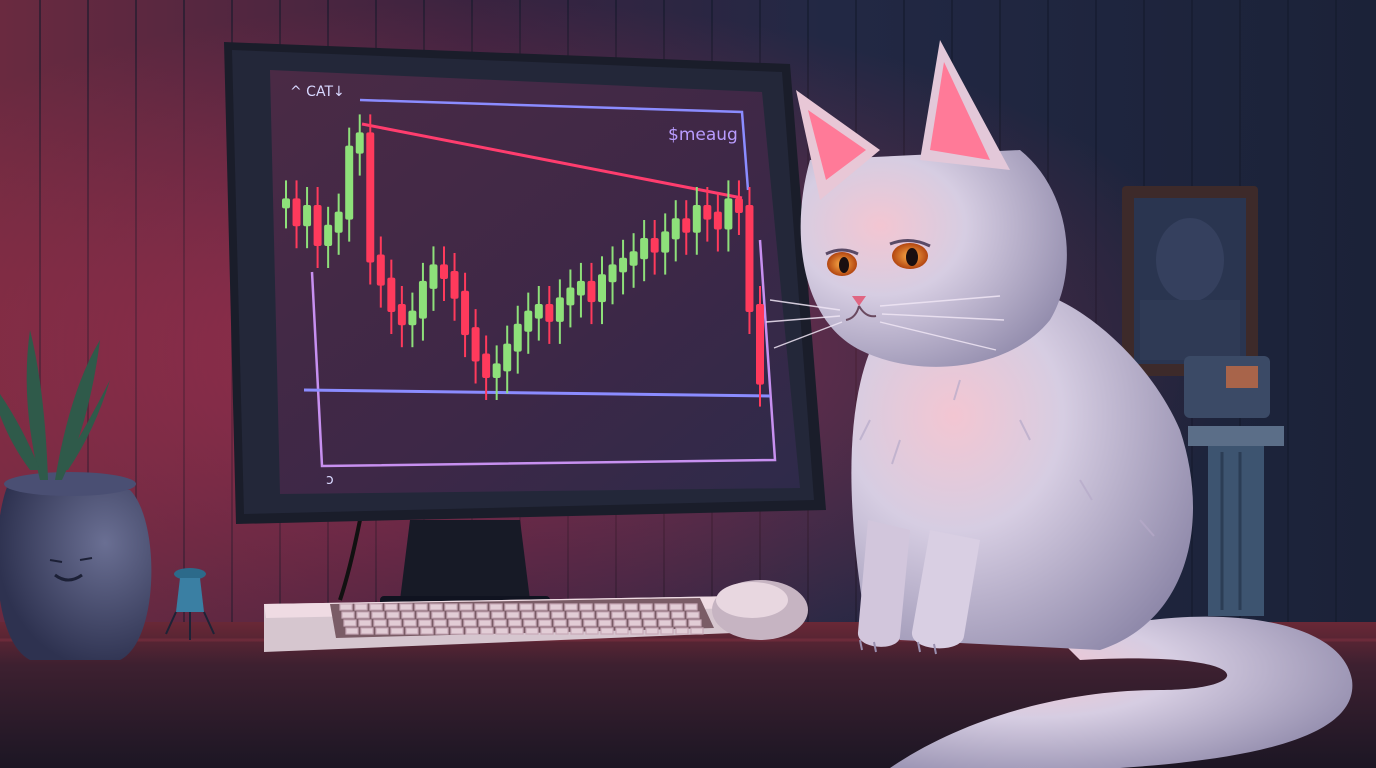 Image resolution: width=1376 pixels, height=768 pixels. What do you see at coordinates (537, 393) in the screenshot?
I see `support-line` at bounding box center [537, 393].